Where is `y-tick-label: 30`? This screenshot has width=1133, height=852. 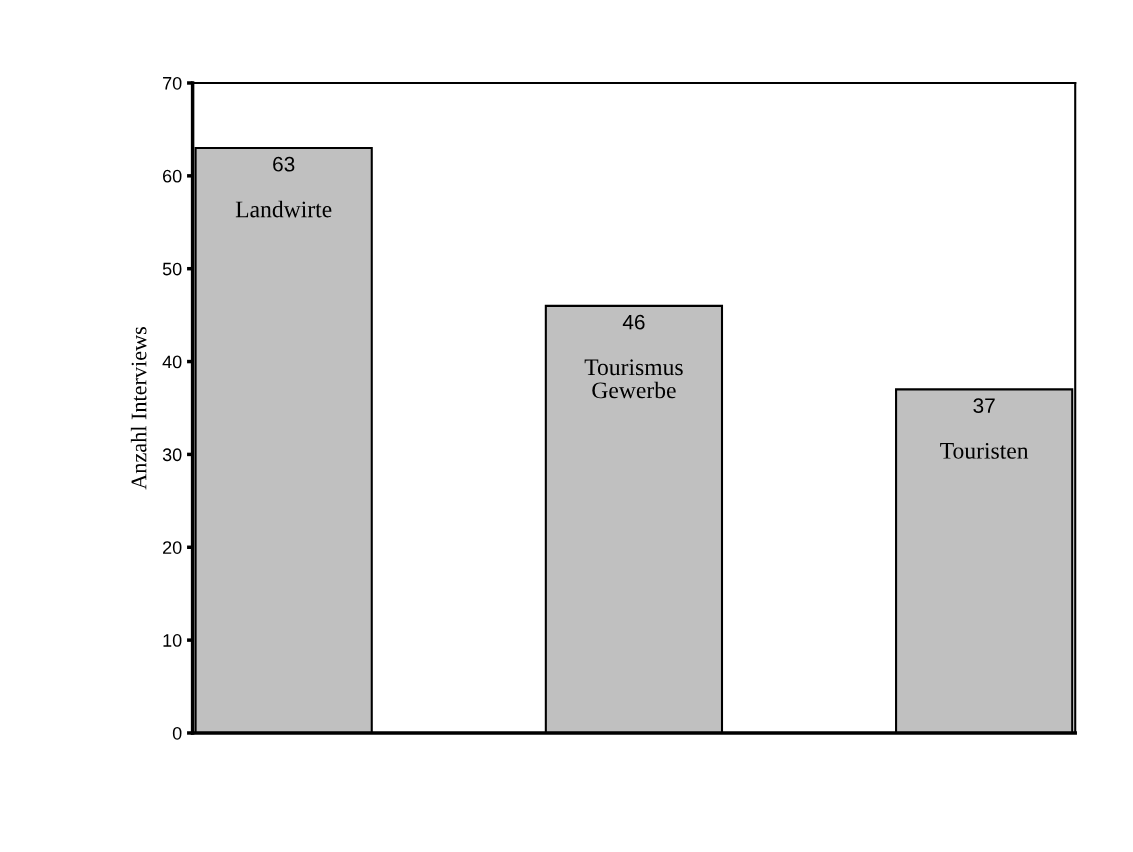
y-tick-label: 30 is located at coordinates (172, 455).